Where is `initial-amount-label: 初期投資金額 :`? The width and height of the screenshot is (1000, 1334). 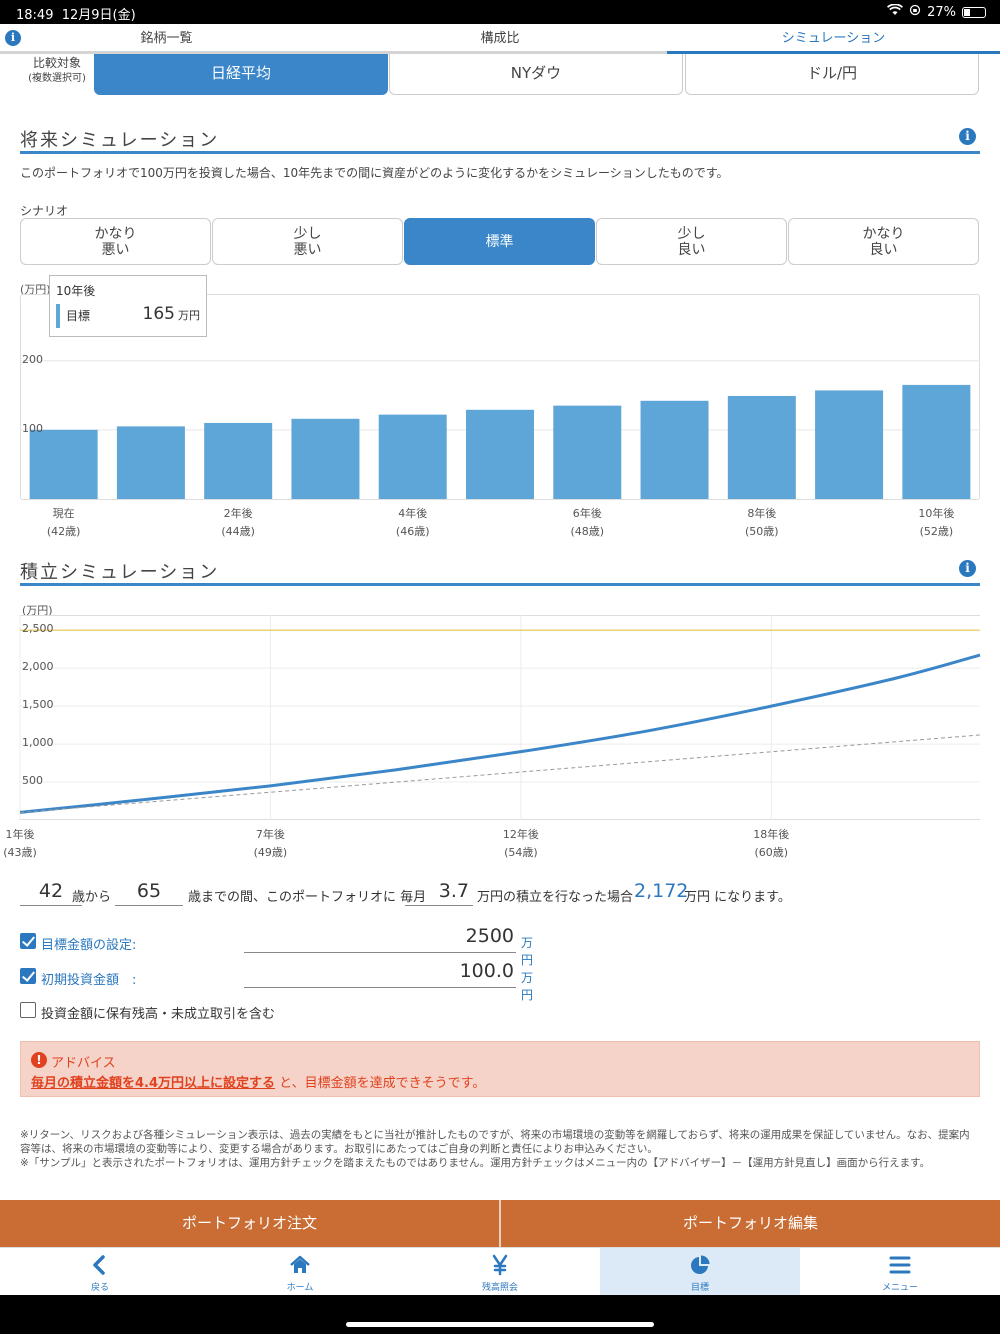
initial-amount-label: 初期投資金額 : is located at coordinates (89, 980).